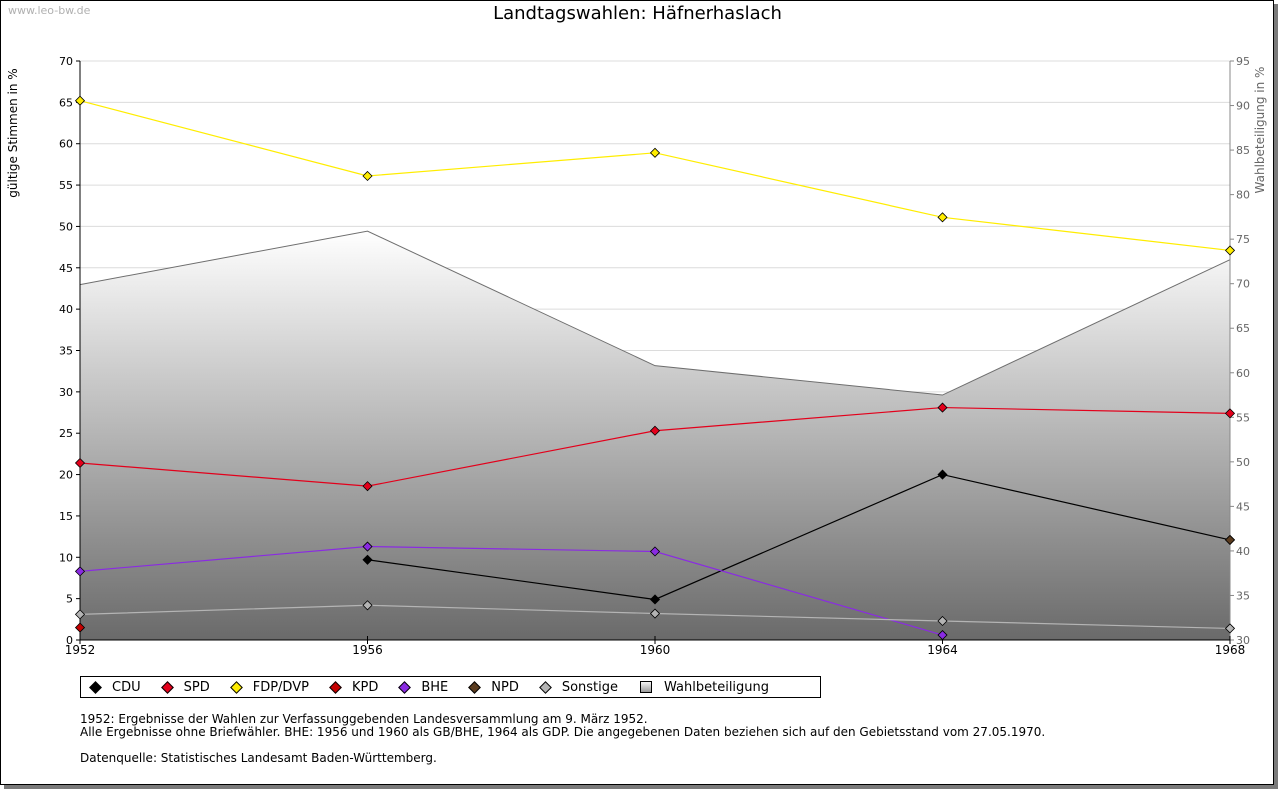 The height and width of the screenshot is (791, 1280). What do you see at coordinates (367, 650) in the screenshot?
I see `x-tick-label: 1956` at bounding box center [367, 650].